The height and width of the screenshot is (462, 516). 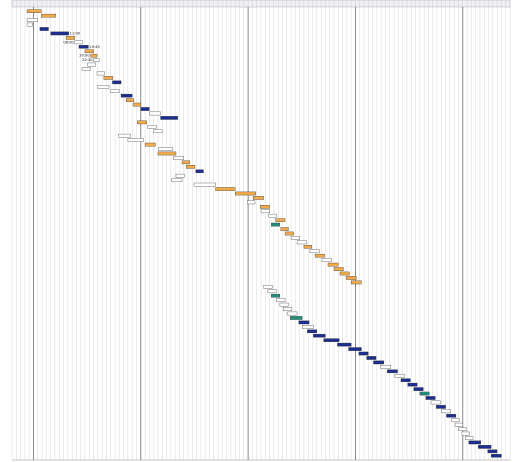 I want to click on task-row: 20:00, so click(x=88, y=55).